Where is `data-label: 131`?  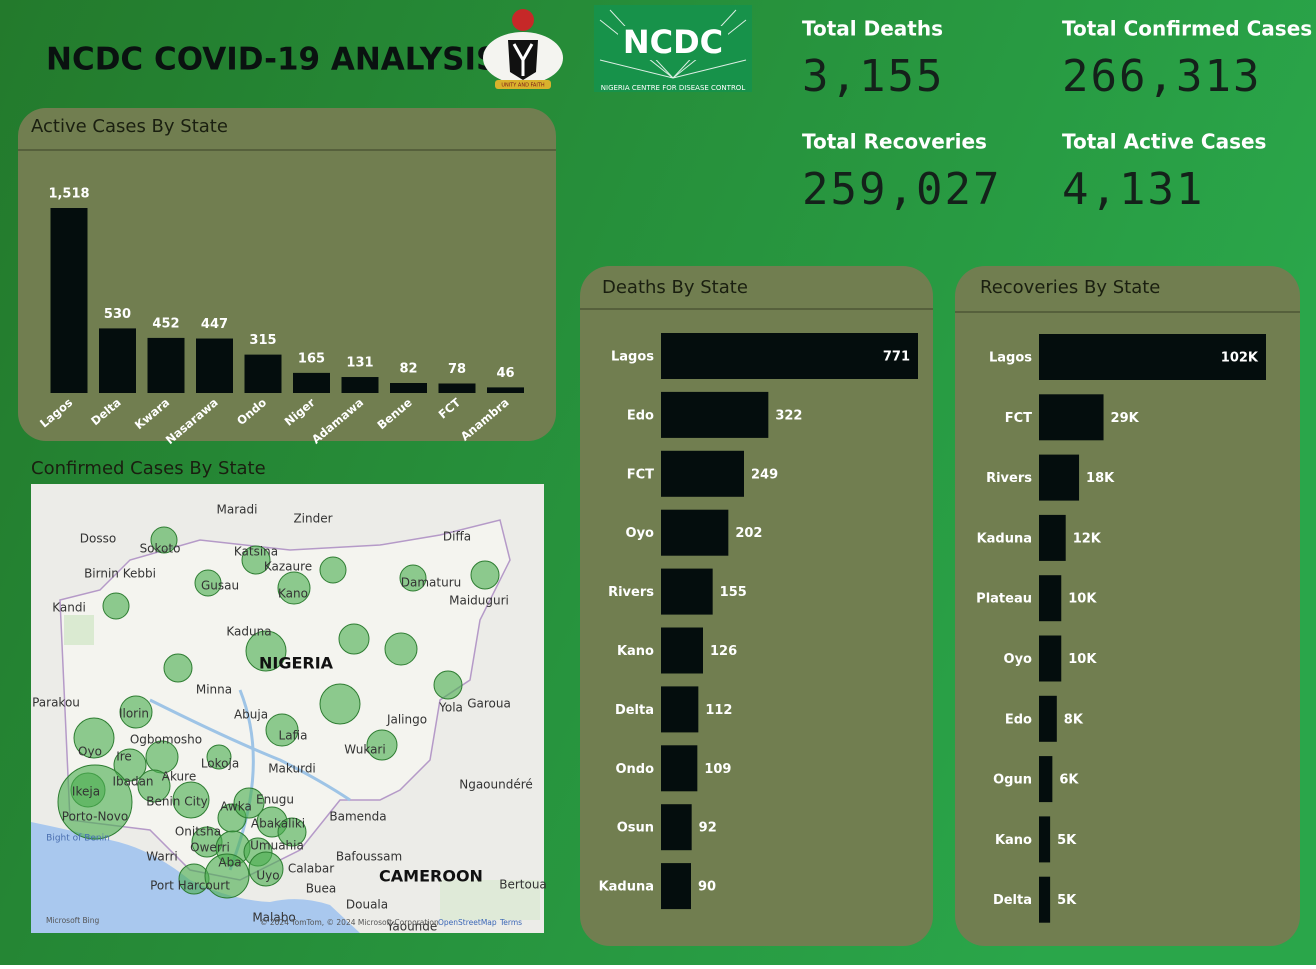
data-label: 131 is located at coordinates (359, 363).